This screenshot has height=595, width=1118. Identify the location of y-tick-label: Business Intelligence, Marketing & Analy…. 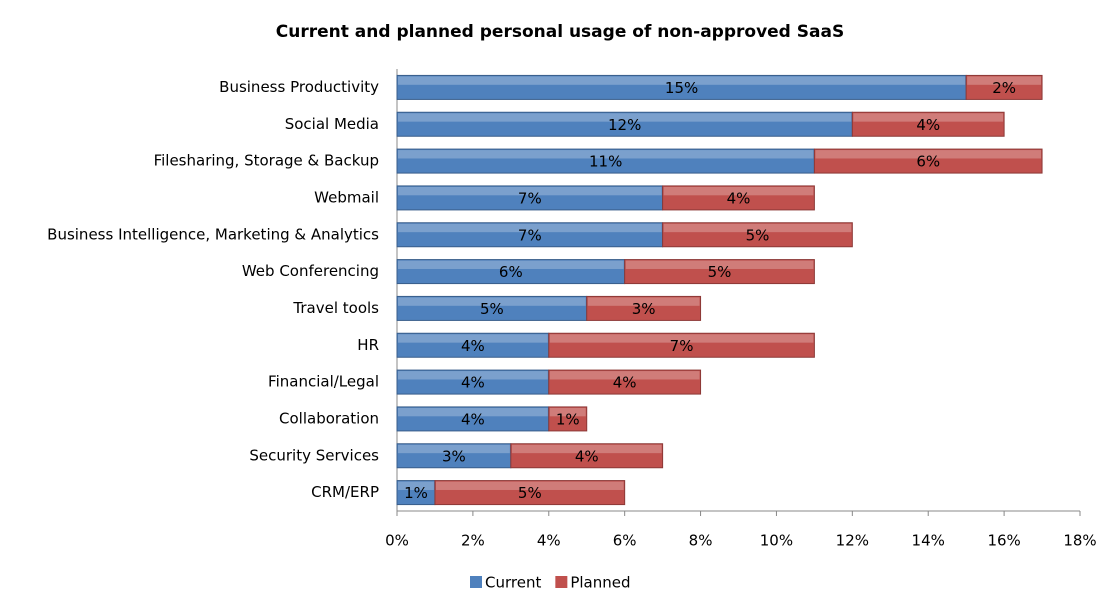
(213, 234).